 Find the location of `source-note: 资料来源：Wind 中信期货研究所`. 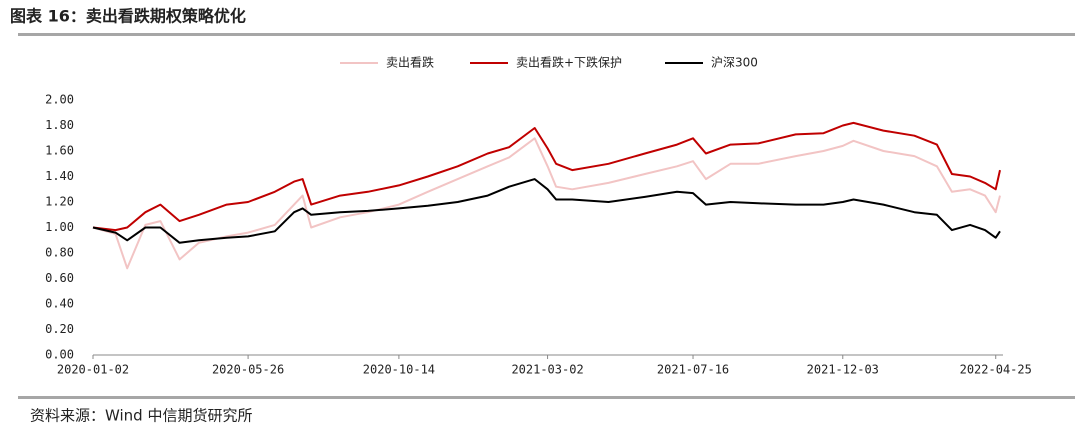

source-note: 资料来源：Wind 中信期货研究所 is located at coordinates (141, 416).